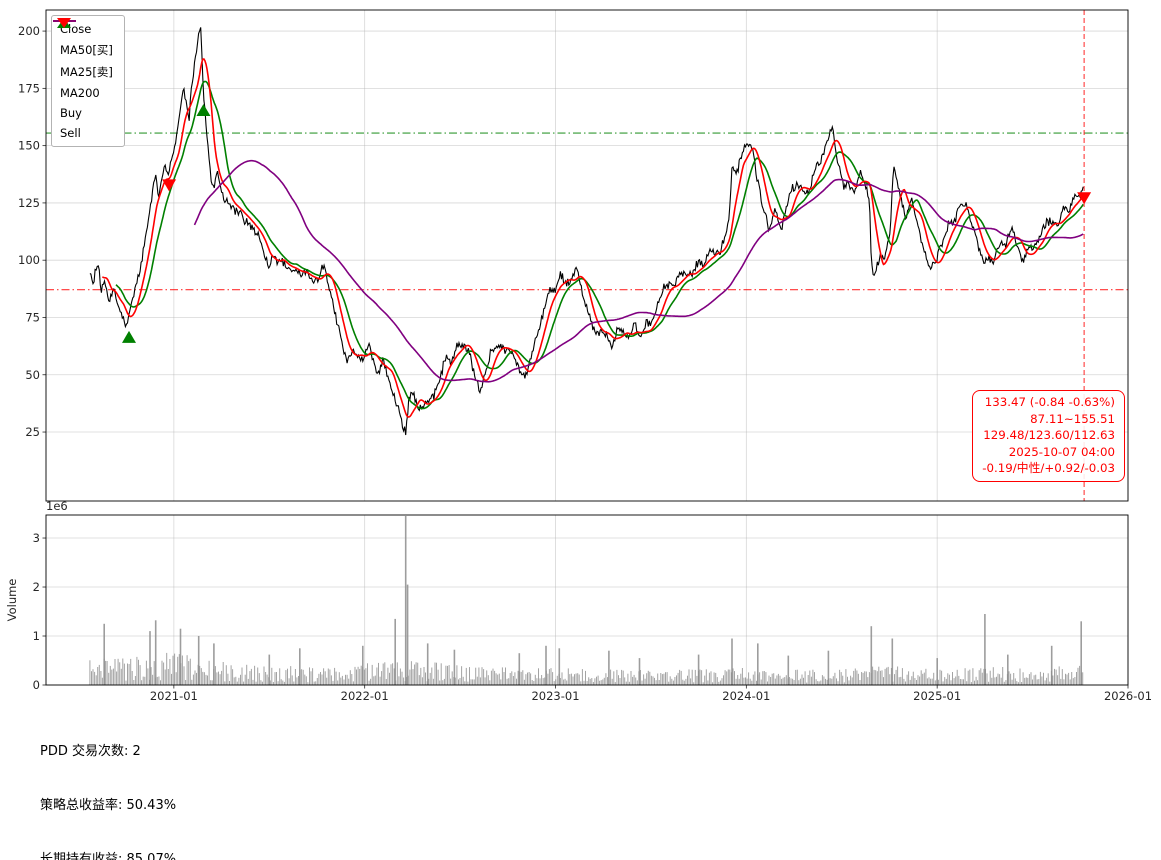 This screenshot has width=1161, height=860. Describe the element at coordinates (36, 587) in the screenshot. I see `svg-text: 2` at that location.